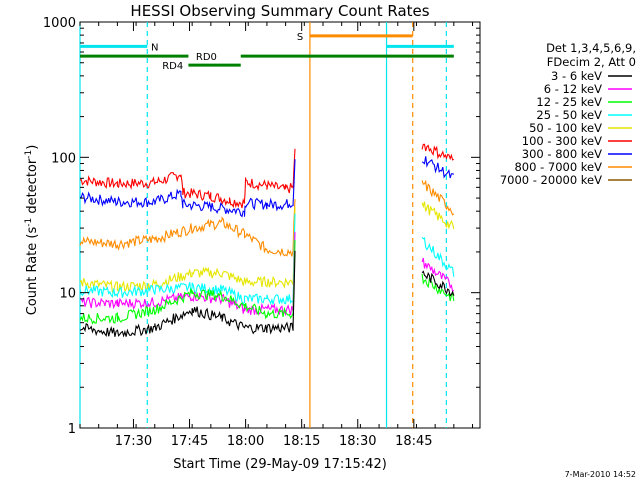  What do you see at coordinates (551, 180) in the screenshot?
I see `legend-entry-label: 7000 - 20000 keV` at bounding box center [551, 180].